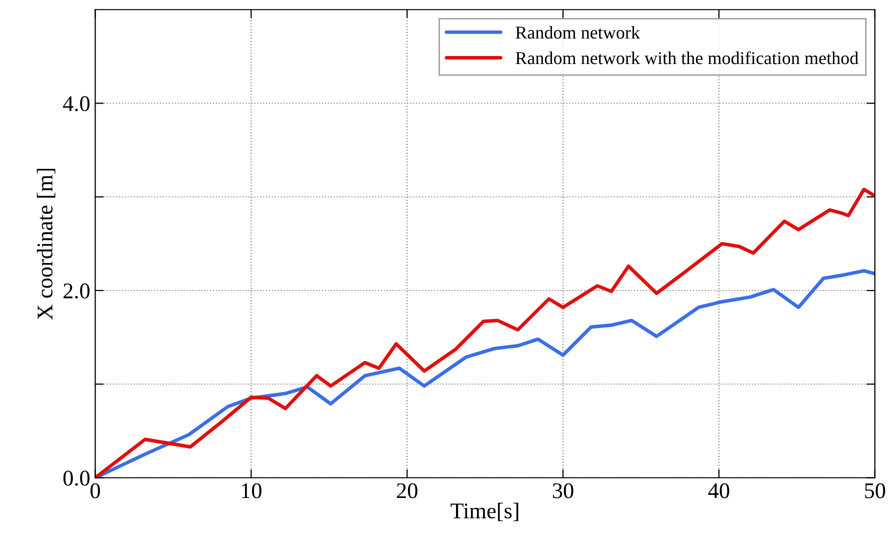 This screenshot has height=535, width=890. Describe the element at coordinates (95, 490) in the screenshot. I see `x-tick-label: 0` at that location.